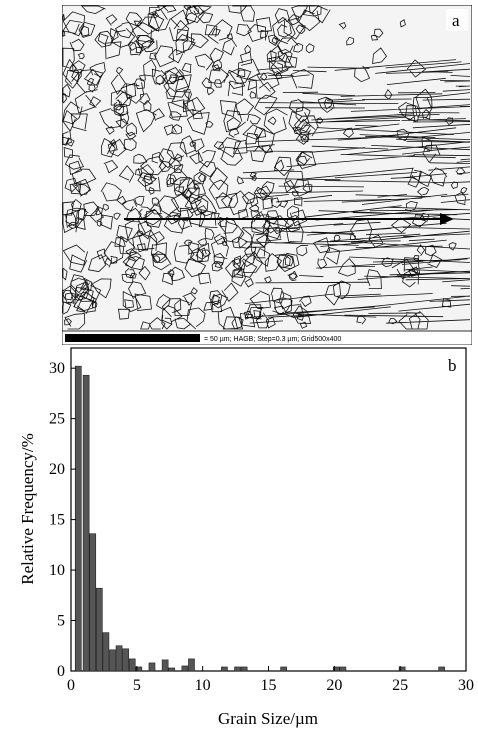  Describe the element at coordinates (27, 509) in the screenshot. I see `y-axis-label: Relative Frequency/%` at that location.